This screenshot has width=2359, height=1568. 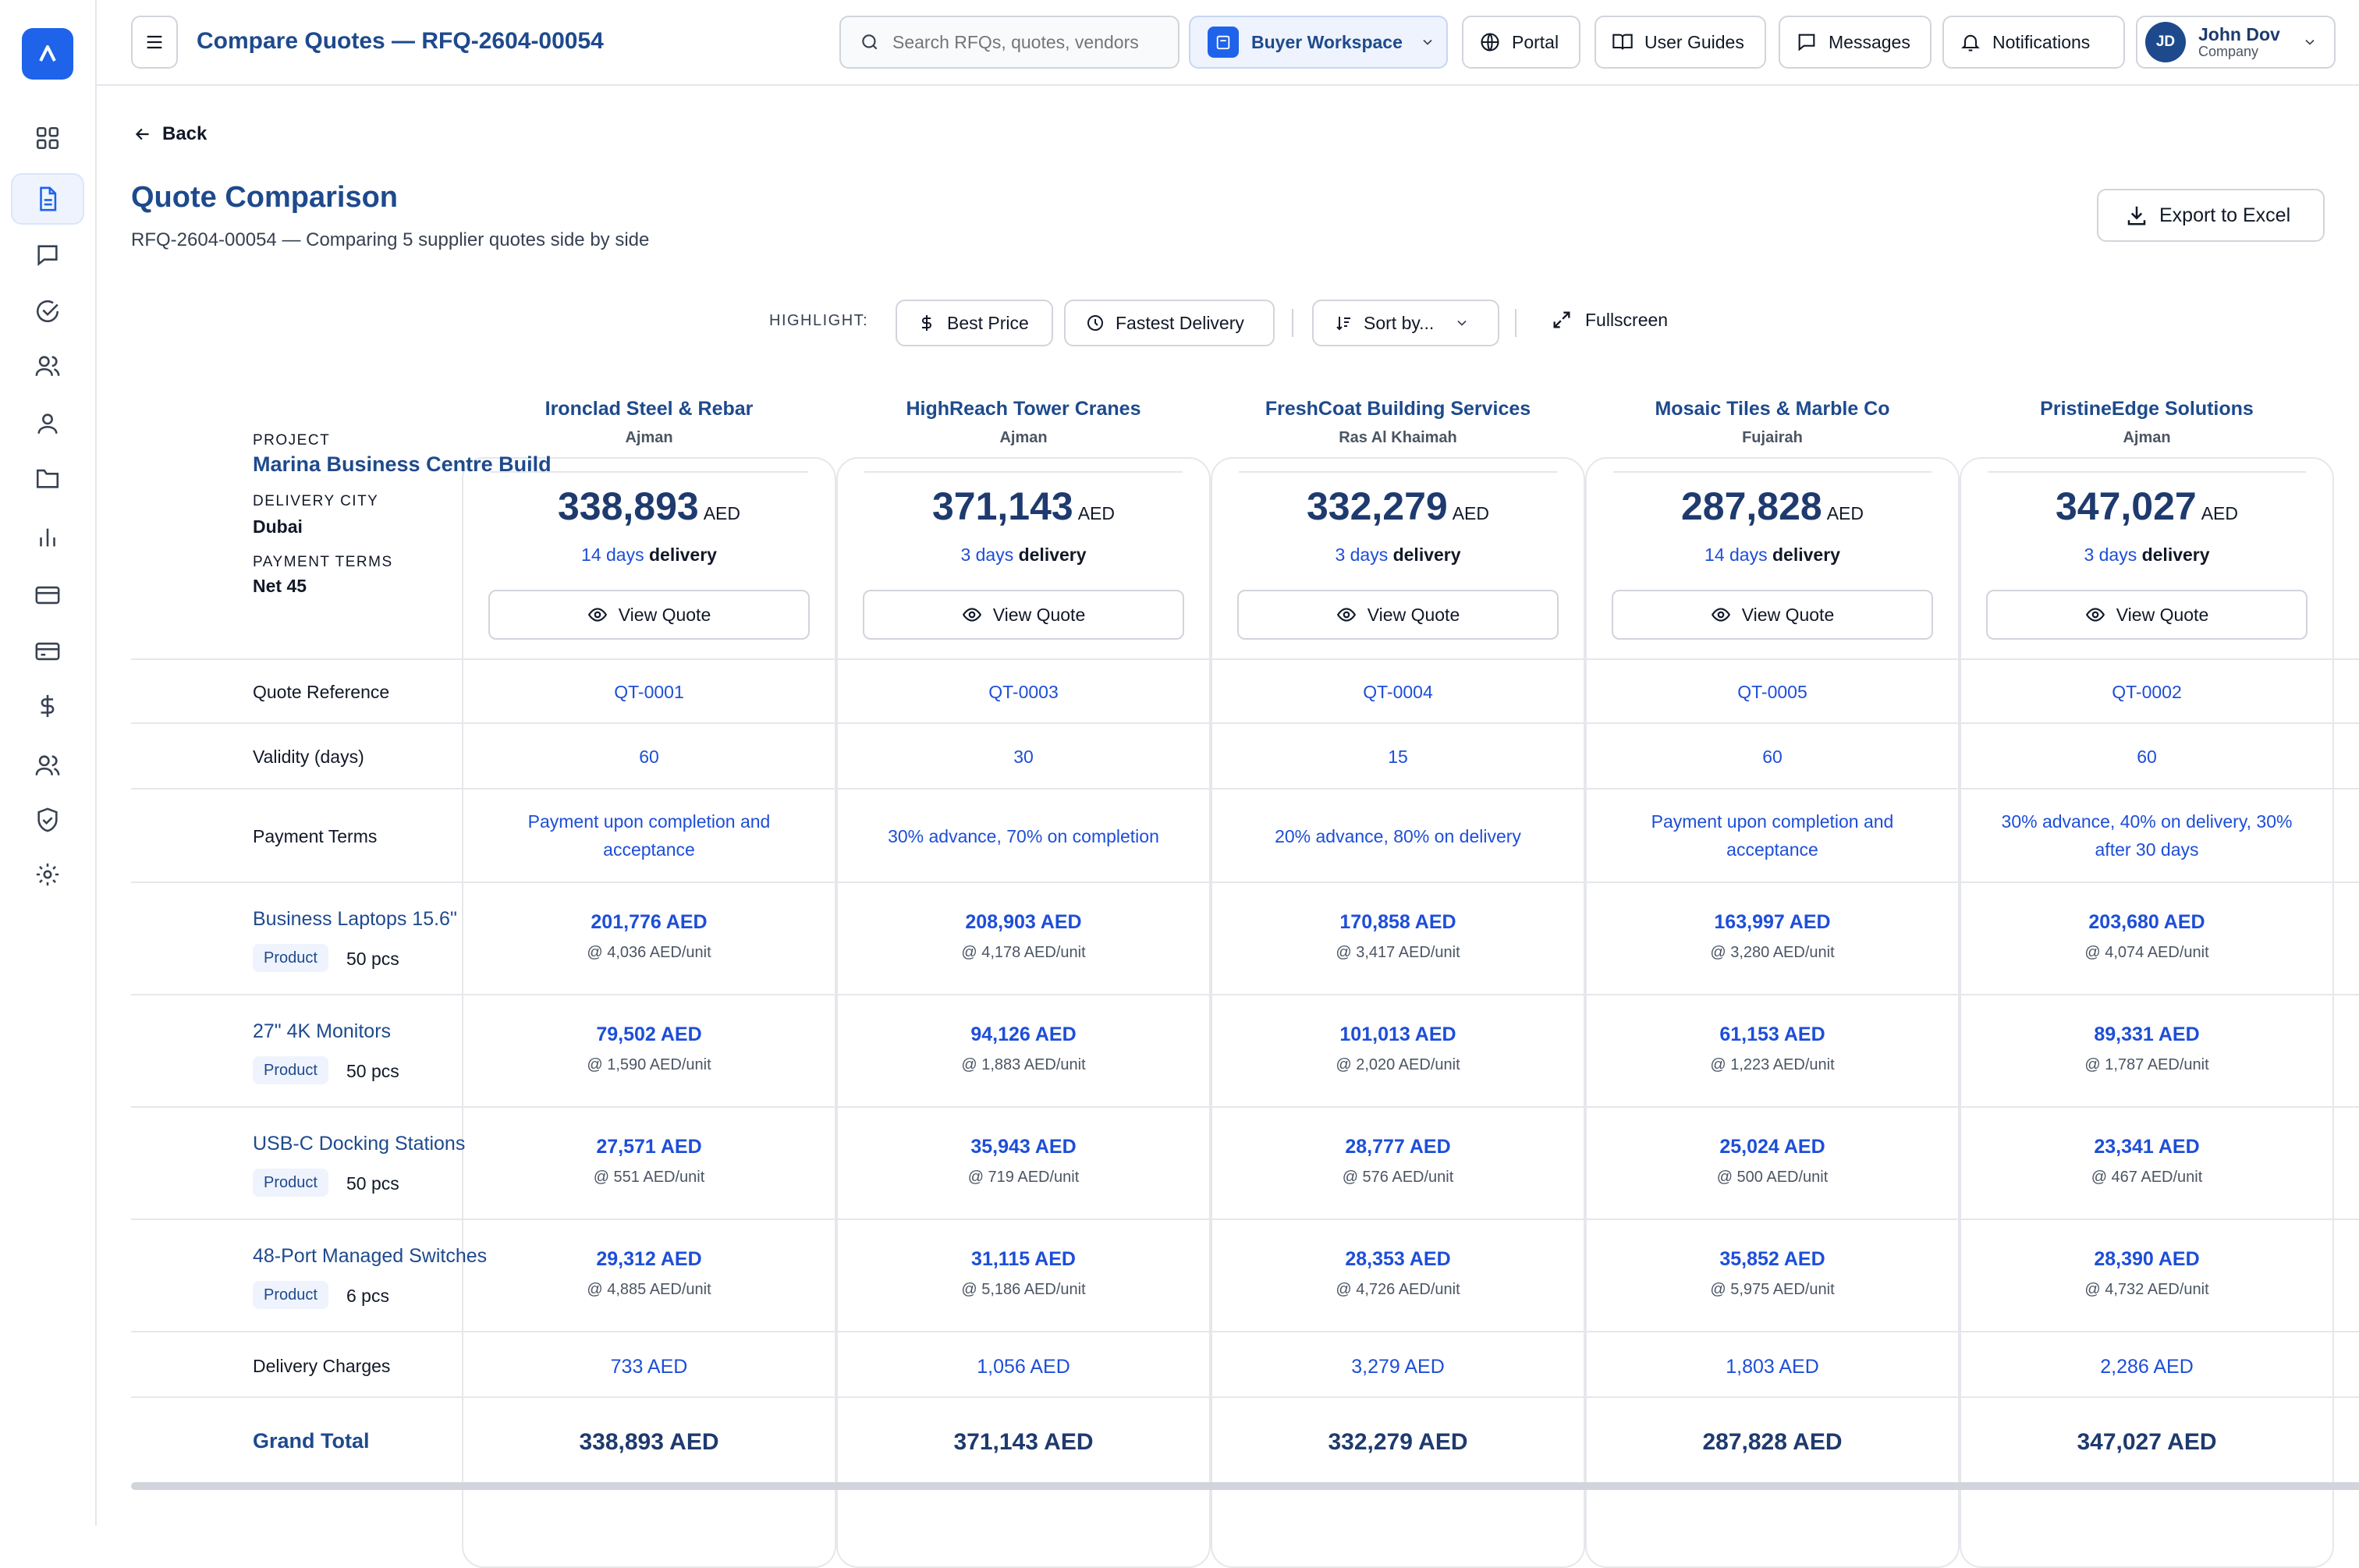 What do you see at coordinates (2147, 409) in the screenshot?
I see `vendor-name: PristineEdge Solutions` at bounding box center [2147, 409].